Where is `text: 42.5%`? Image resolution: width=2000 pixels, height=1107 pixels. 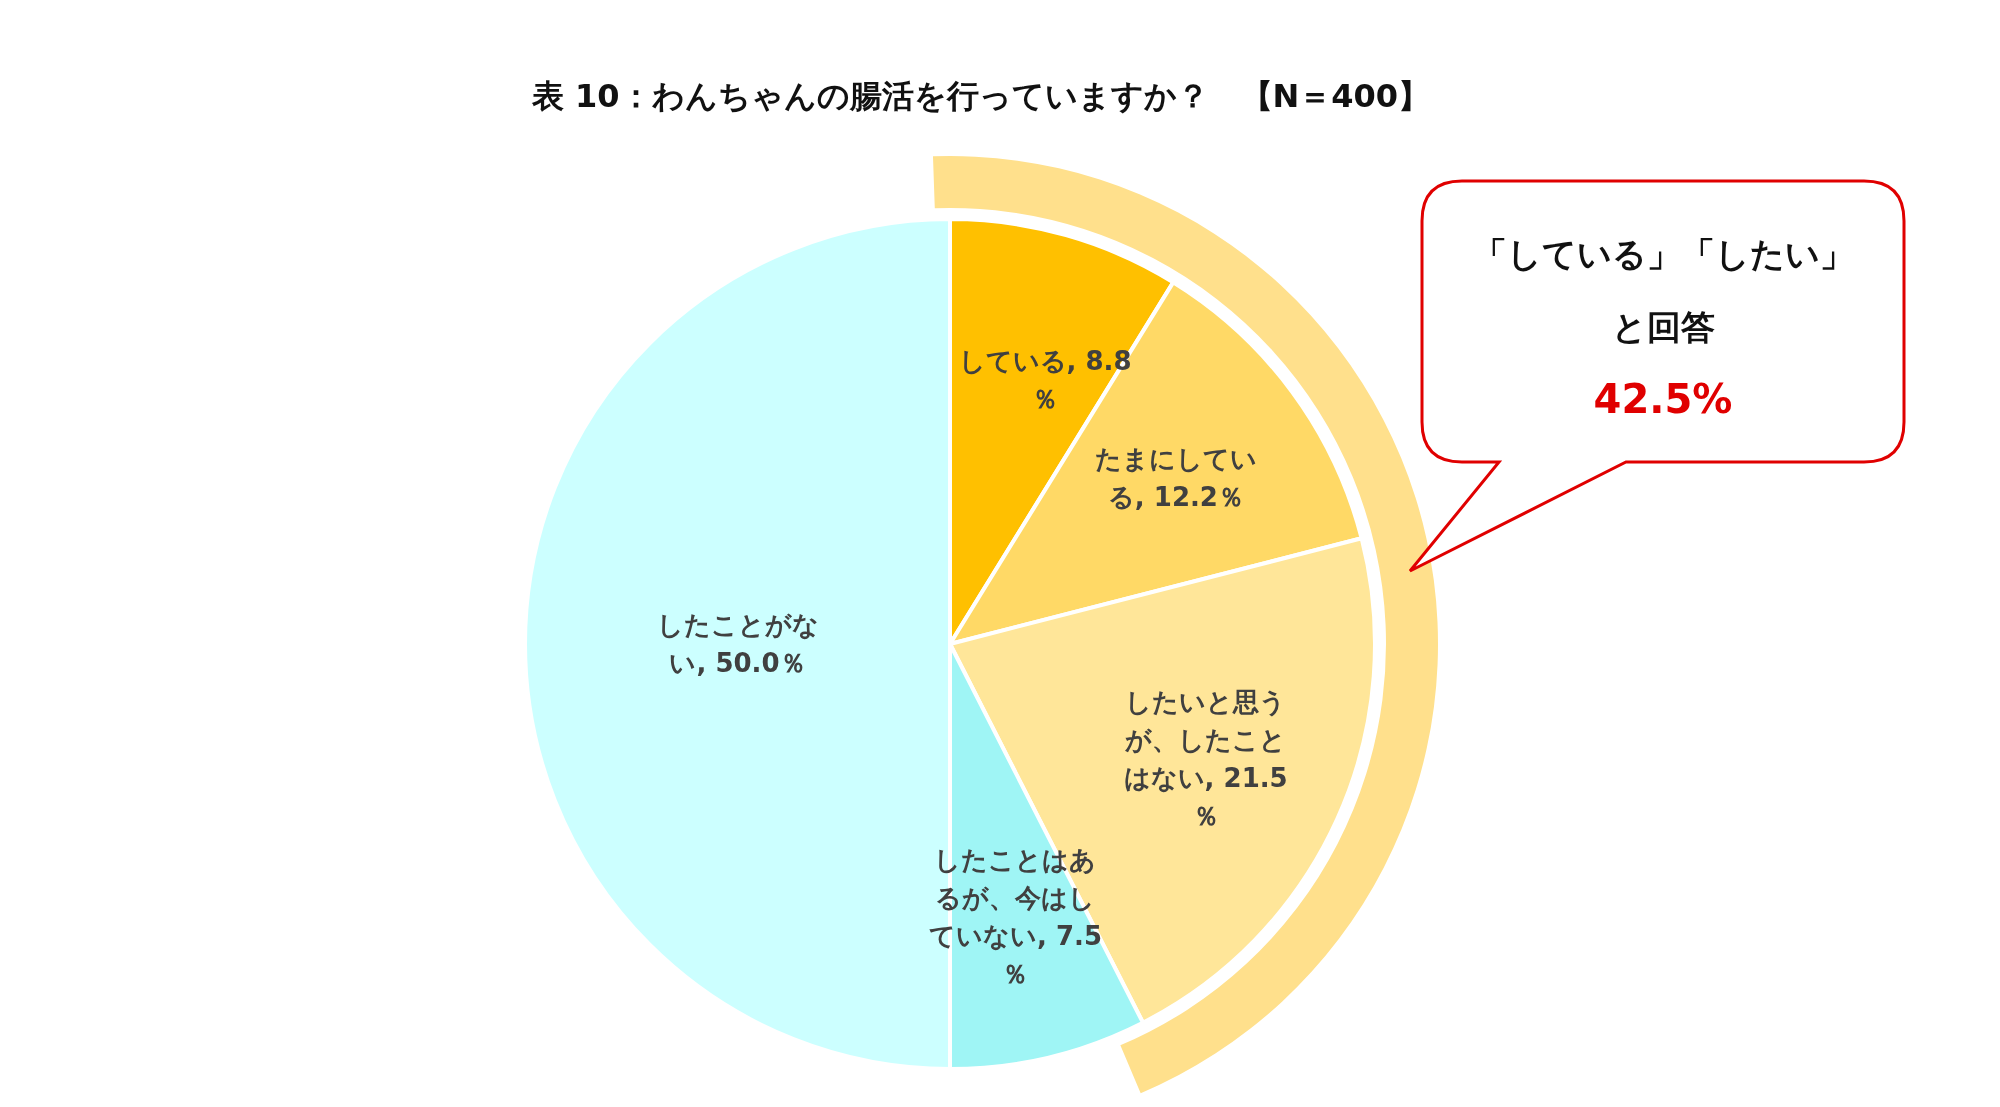 text: 42.5% is located at coordinates (1663, 399).